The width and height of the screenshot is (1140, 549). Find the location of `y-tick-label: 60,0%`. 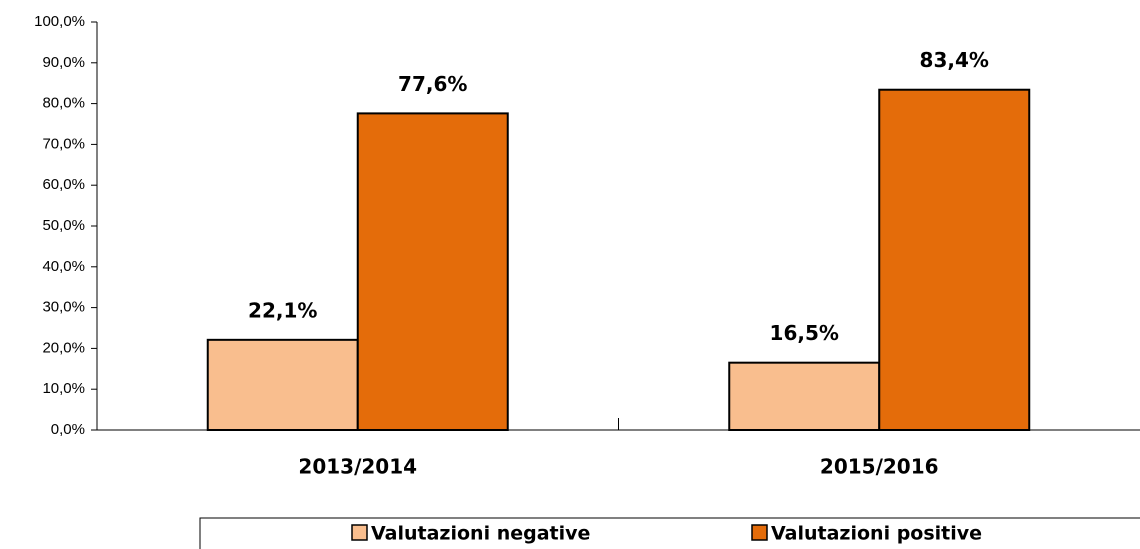

y-tick-label: 60,0% is located at coordinates (63, 184).